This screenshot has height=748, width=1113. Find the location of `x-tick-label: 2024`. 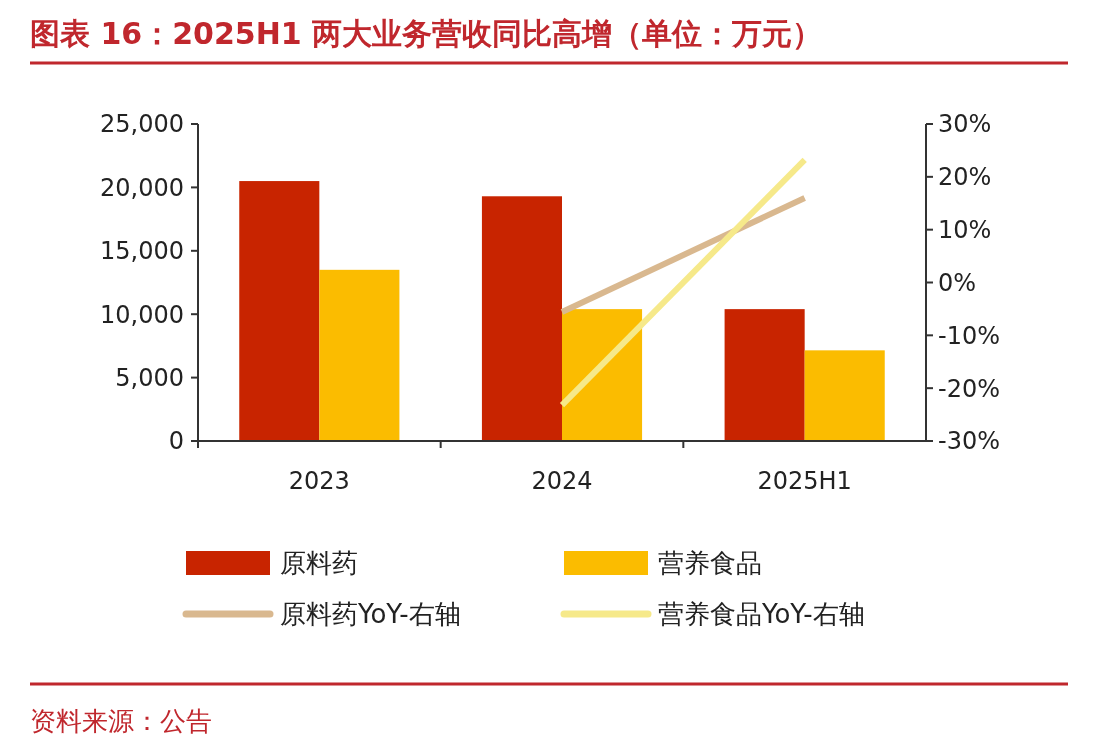

x-tick-label: 2024 is located at coordinates (562, 481).